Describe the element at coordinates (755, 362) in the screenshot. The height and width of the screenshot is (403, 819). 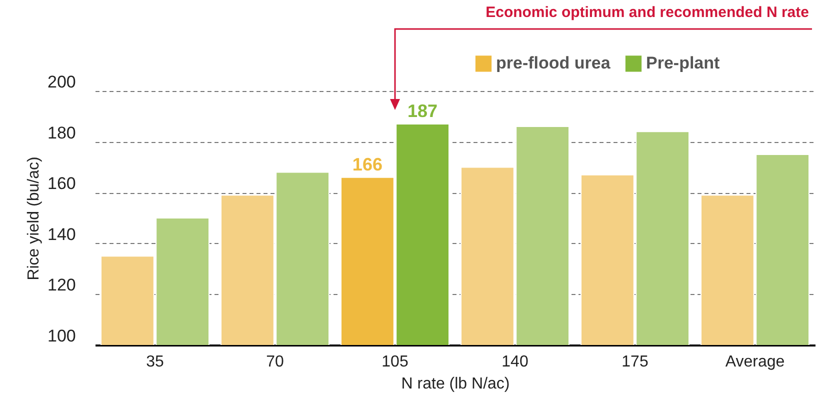
I see `x-tick-label: Average` at that location.